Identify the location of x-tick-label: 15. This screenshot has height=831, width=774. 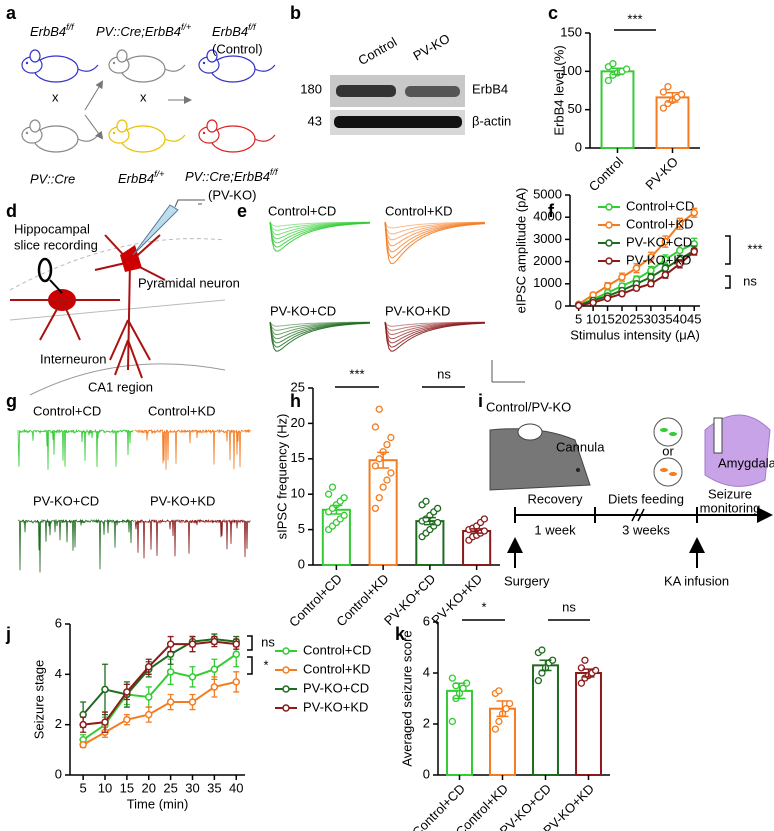
(127, 787).